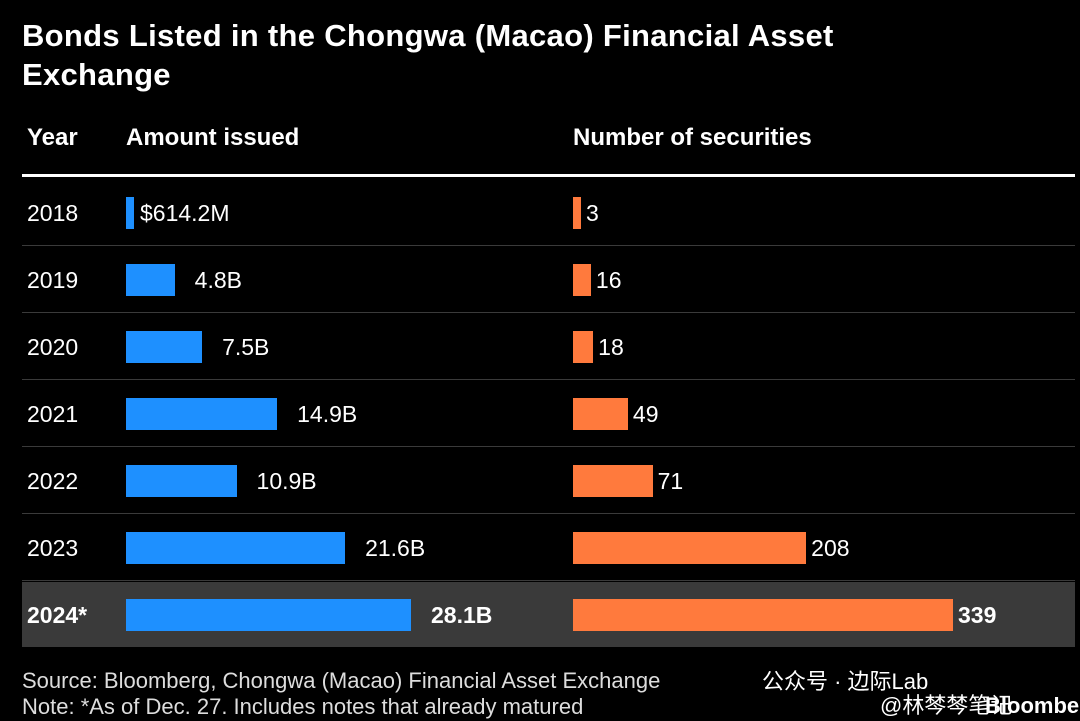  What do you see at coordinates (977, 614) in the screenshot?
I see `count-label: 339` at bounding box center [977, 614].